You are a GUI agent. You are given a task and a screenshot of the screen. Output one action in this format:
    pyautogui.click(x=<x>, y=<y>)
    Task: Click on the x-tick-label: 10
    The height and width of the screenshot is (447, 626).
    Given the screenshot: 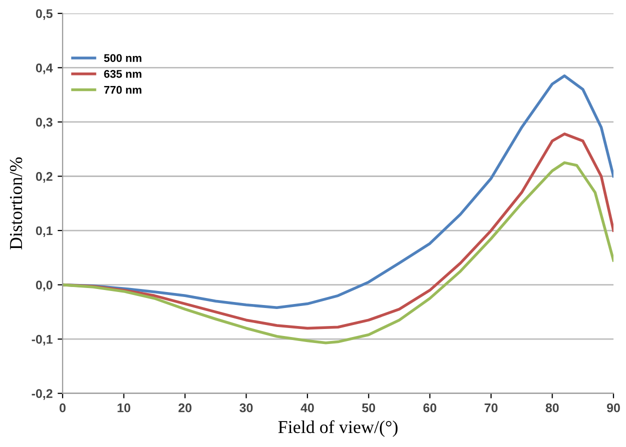 What is the action you would take?
    pyautogui.click(x=124, y=407)
    